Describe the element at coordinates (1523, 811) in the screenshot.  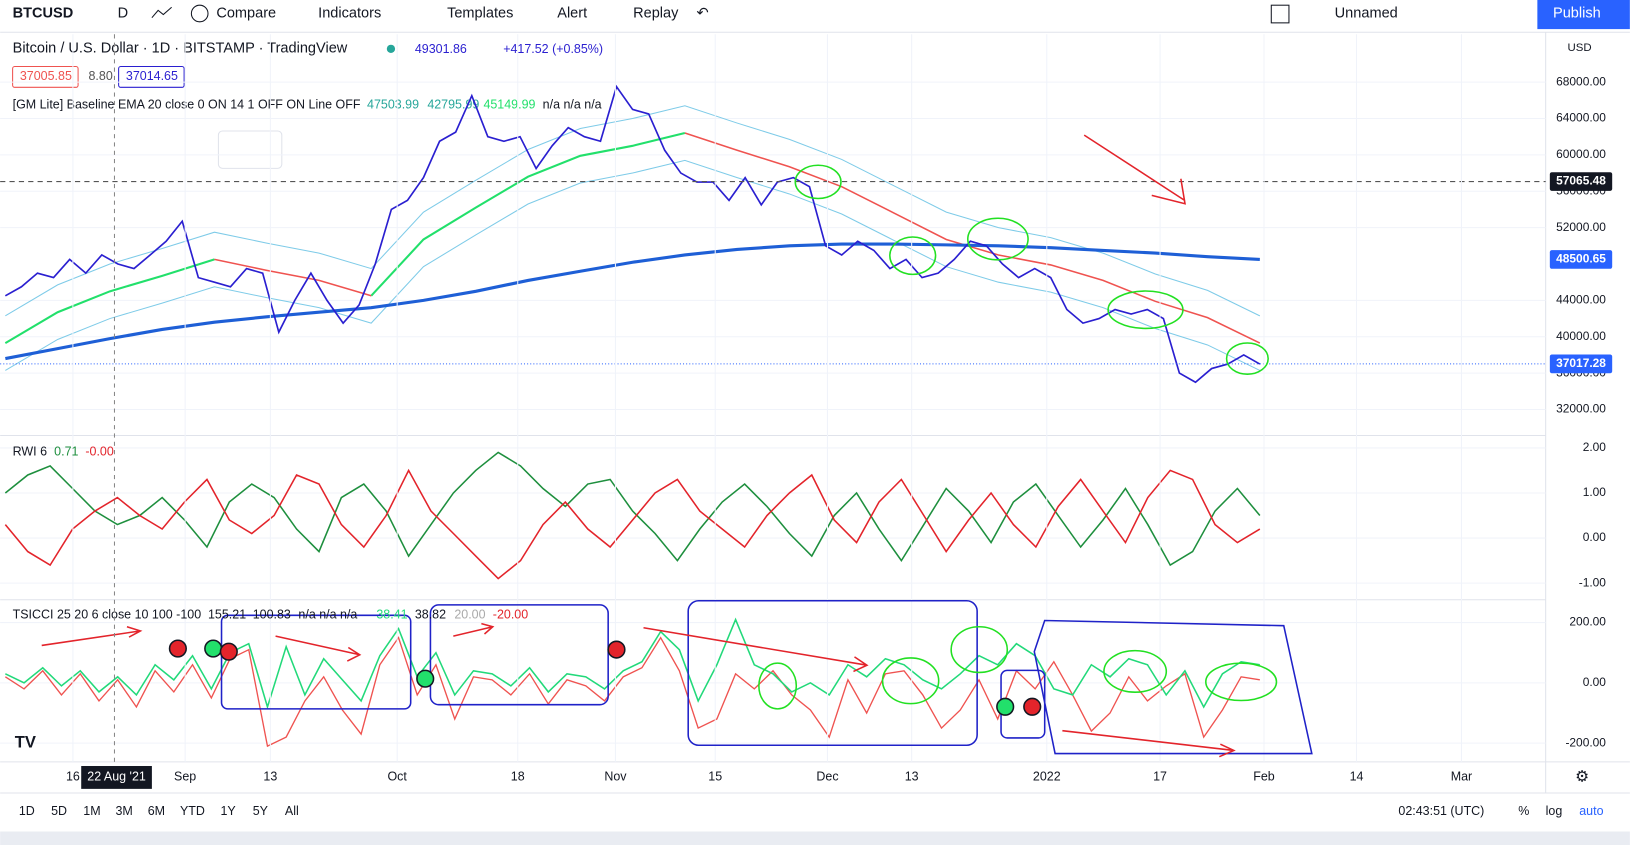
I see `toggle: %` at that location.